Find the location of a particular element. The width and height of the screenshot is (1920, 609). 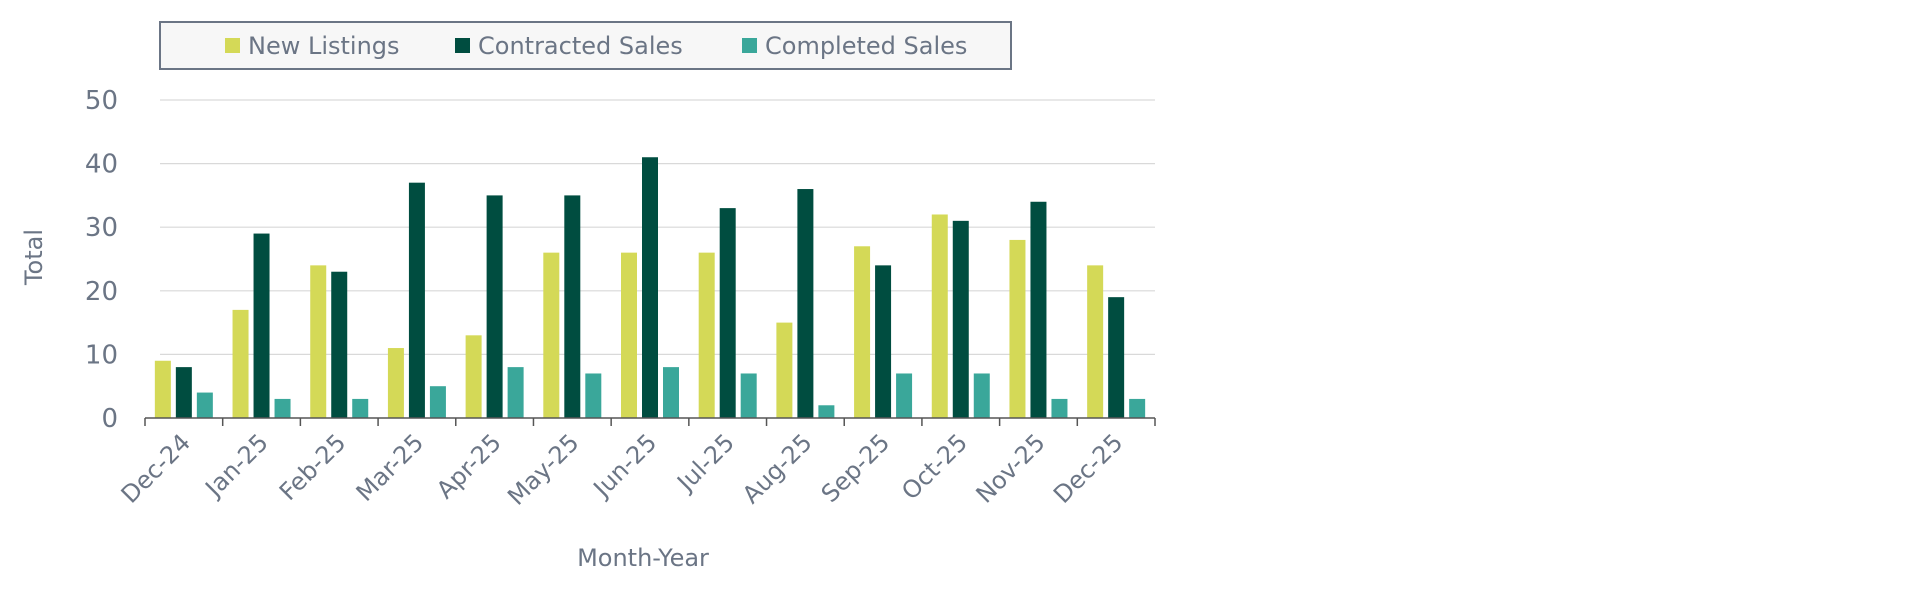

y-tick-label: 0 is located at coordinates (109, 419).